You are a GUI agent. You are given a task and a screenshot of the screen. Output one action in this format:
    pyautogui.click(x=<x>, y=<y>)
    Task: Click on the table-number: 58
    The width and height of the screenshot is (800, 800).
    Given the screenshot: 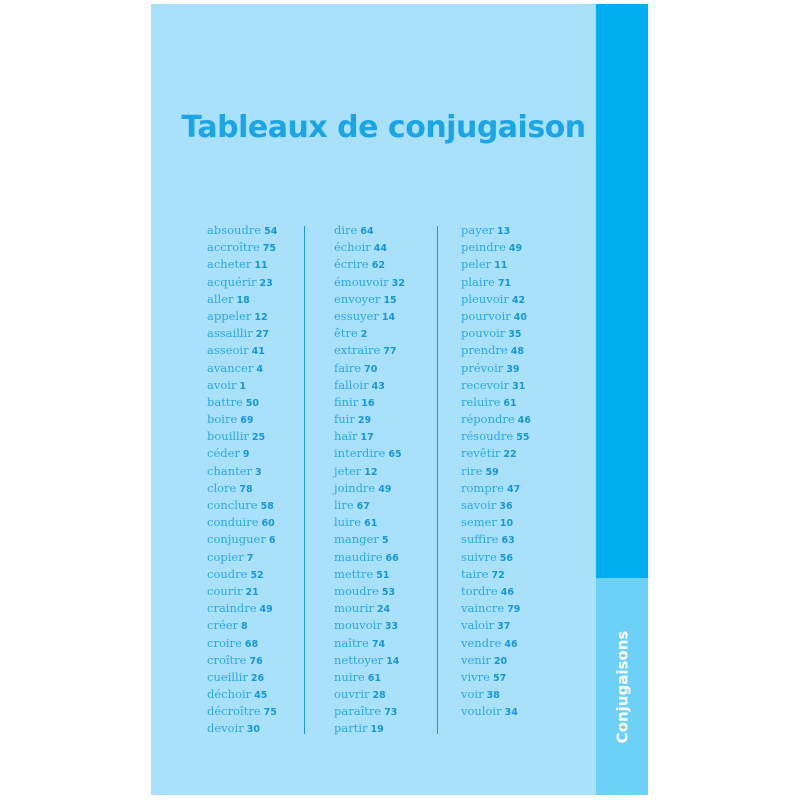 What is the action you would take?
    pyautogui.click(x=267, y=506)
    